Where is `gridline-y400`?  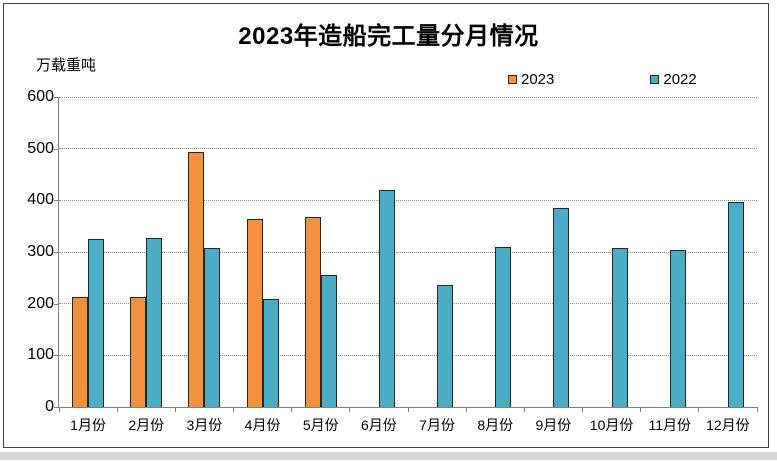
gridline-y400 is located at coordinates (408, 200).